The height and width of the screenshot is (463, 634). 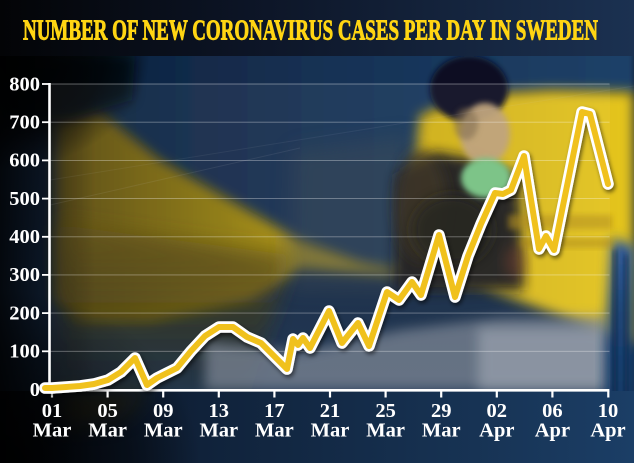 What do you see at coordinates (163, 411) in the screenshot?
I see `svg-text: 09` at bounding box center [163, 411].